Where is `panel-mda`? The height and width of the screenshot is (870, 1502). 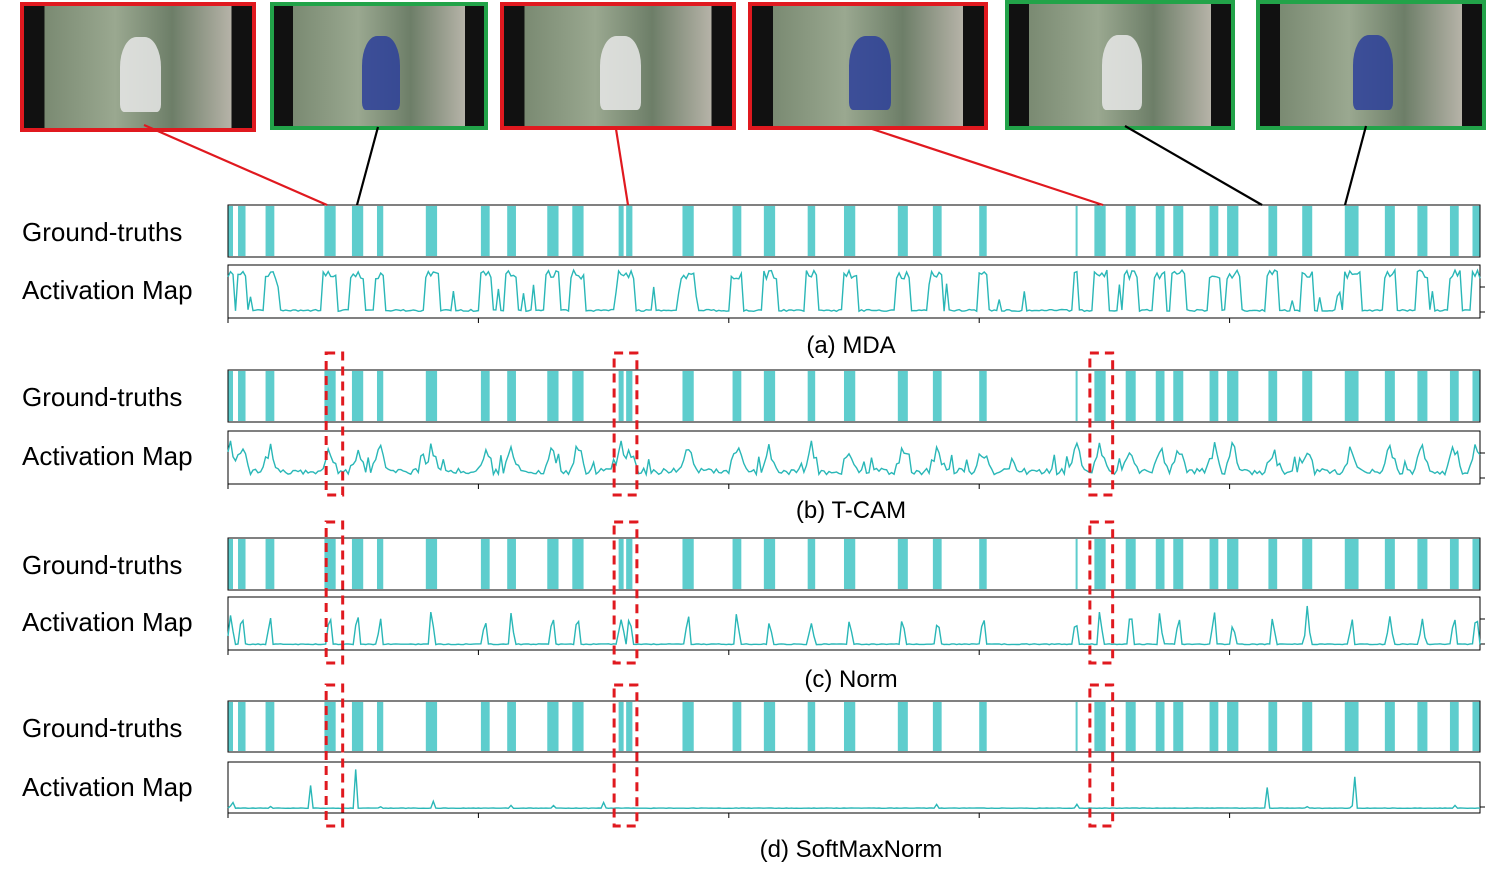 panel-mda is located at coordinates (856, 263).